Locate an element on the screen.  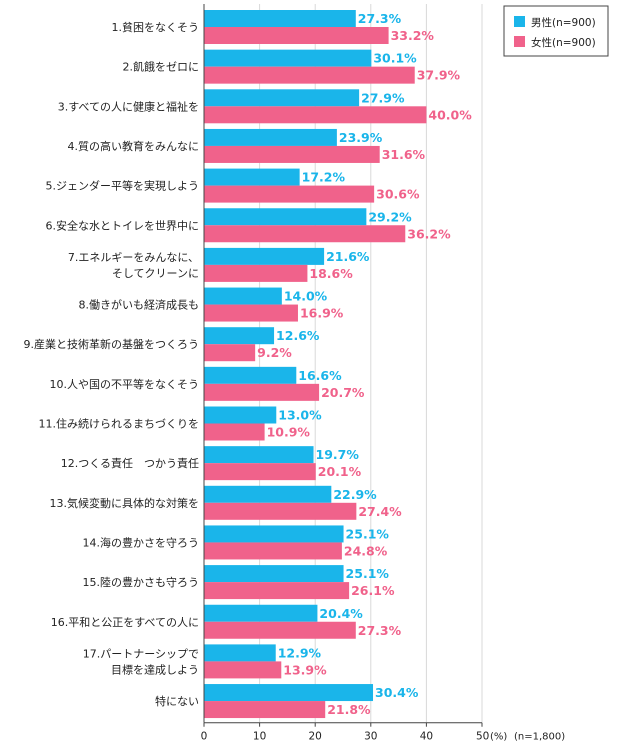
category-label: 8.働きがいも経済成長も is located at coordinates (139, 305).